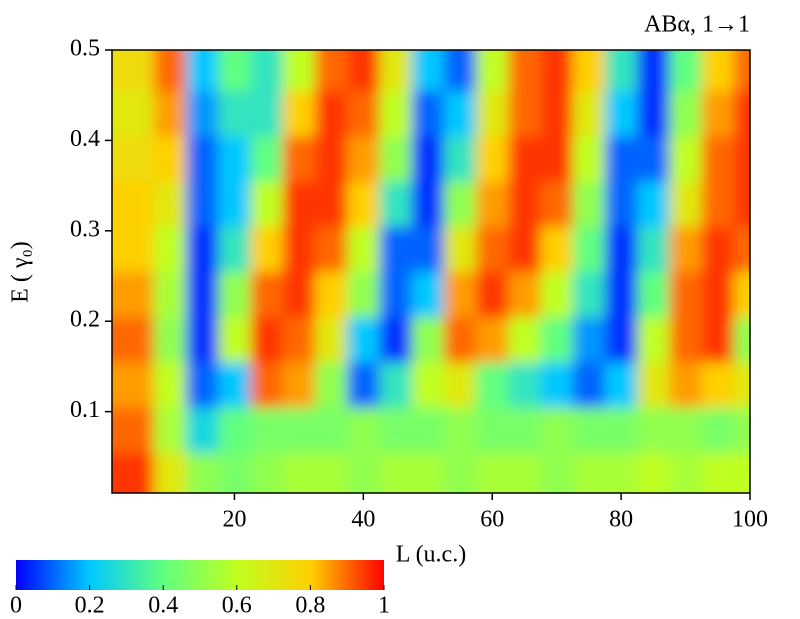 This screenshot has height=619, width=800. What do you see at coordinates (310, 606) in the screenshot?
I see `colorbar-tick-label: 0.8` at bounding box center [310, 606].